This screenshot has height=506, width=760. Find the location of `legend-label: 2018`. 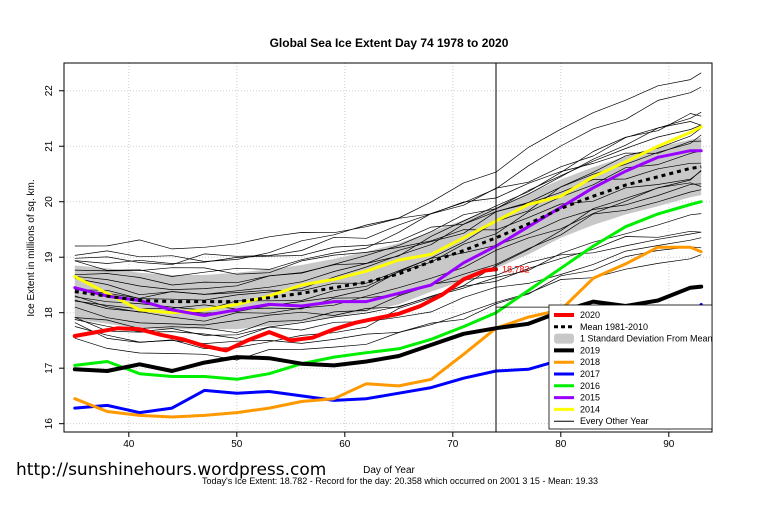

legend-label: 2018 is located at coordinates (590, 362).